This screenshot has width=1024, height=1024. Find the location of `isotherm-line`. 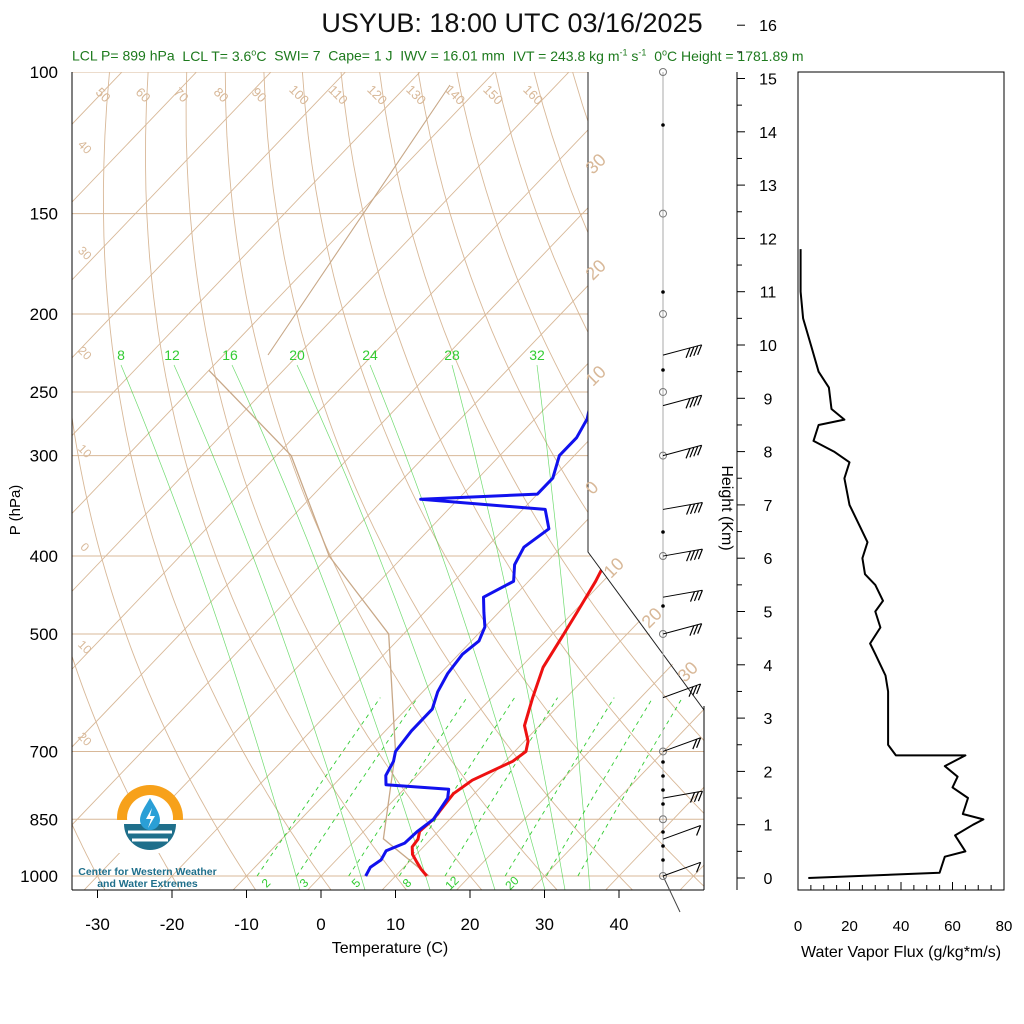

isotherm-line is located at coordinates (580, 760).